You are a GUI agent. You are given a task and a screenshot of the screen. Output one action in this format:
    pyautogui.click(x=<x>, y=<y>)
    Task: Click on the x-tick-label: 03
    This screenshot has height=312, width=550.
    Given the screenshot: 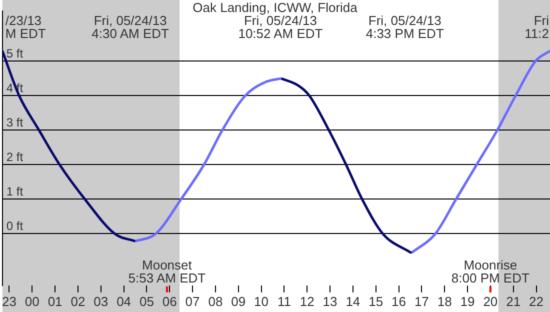 What is the action you would take?
    pyautogui.click(x=101, y=301)
    